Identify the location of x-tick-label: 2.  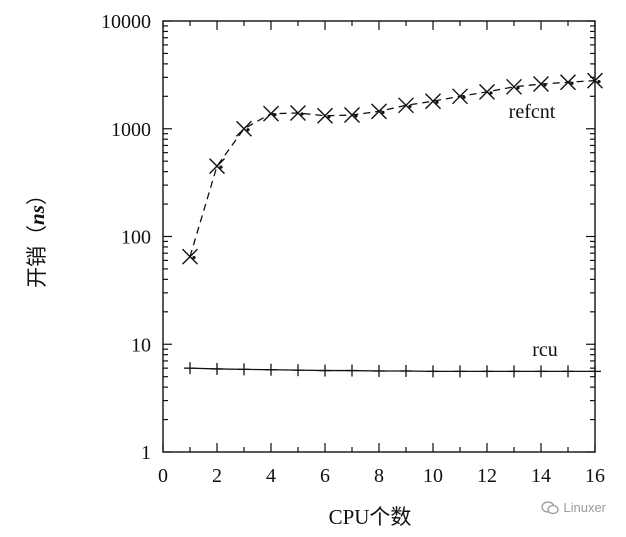
(217, 476).